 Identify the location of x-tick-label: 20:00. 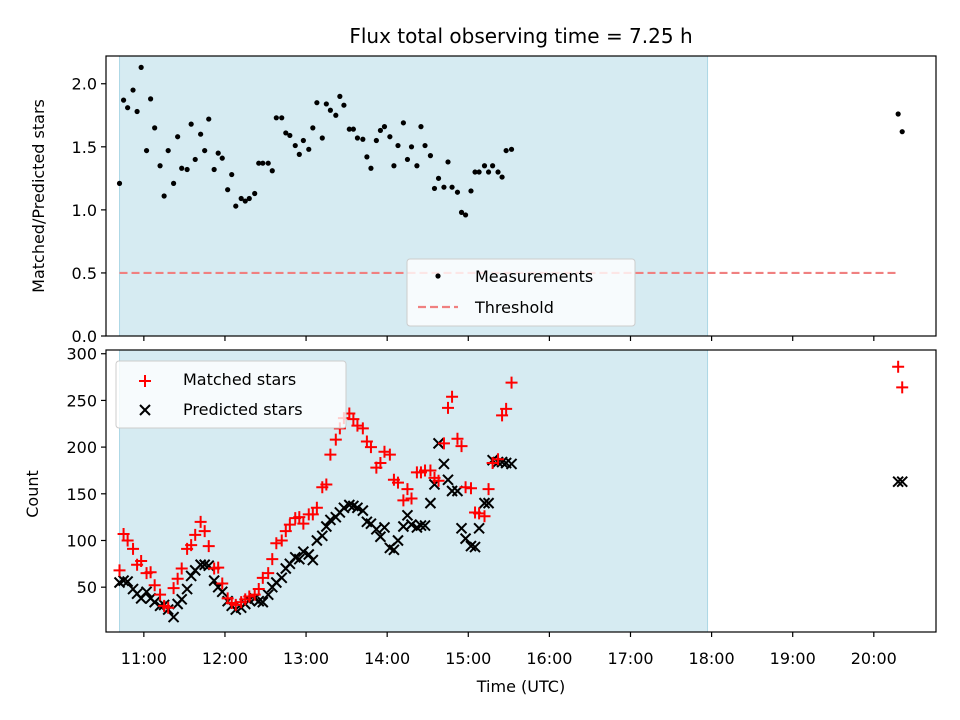
(874, 658).